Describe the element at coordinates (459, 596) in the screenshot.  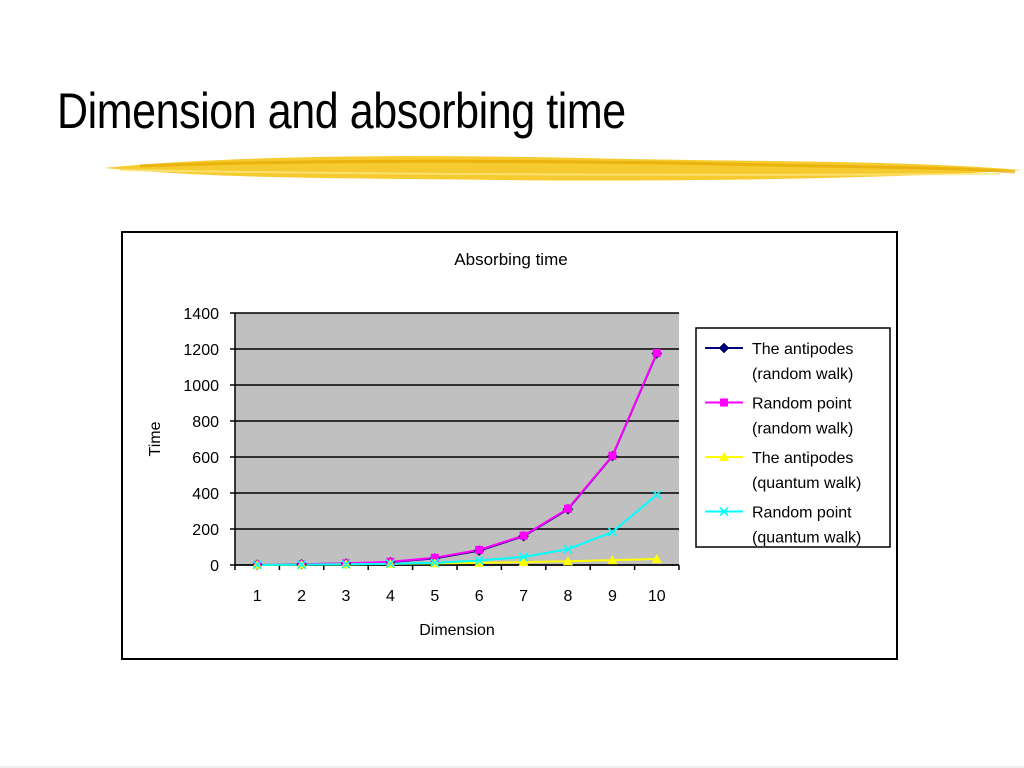
I see `x-tick-labels: 1 2 3 4 5 6 7 8 9 10` at that location.